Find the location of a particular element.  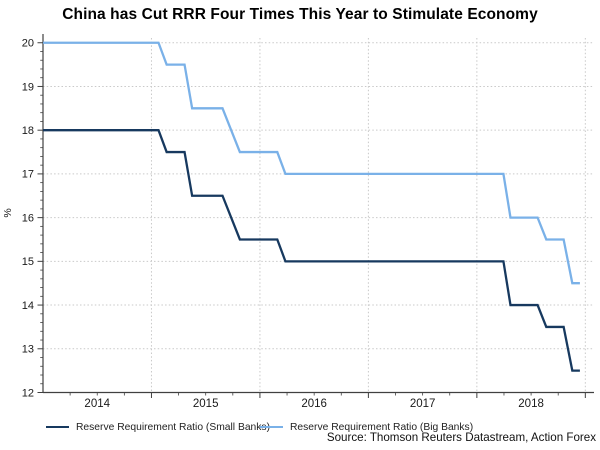

y-tick-label: 13 is located at coordinates (28, 350).